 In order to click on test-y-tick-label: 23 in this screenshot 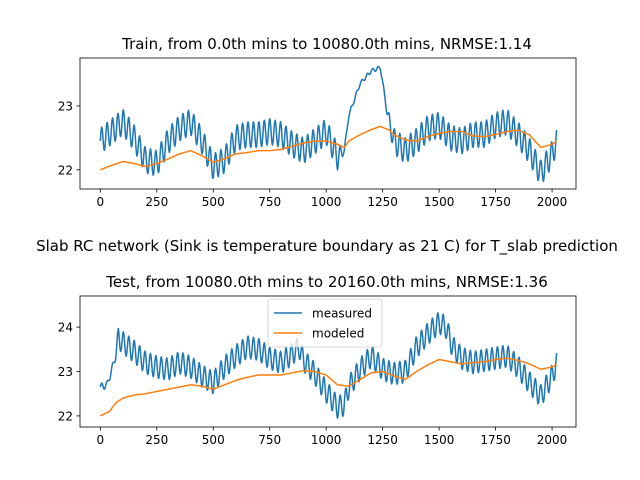, I will do `click(65, 372)`.